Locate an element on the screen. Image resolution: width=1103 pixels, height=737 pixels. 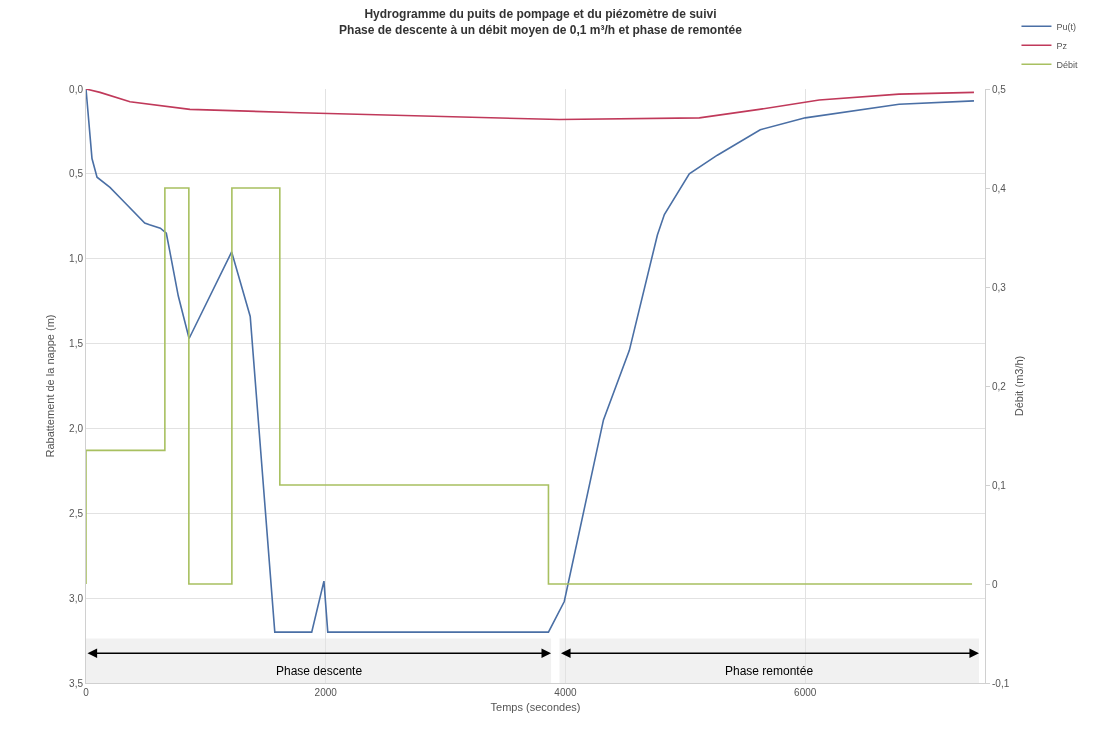
chart-subtitle: Phase de descente à un débit moyen de 0,1 m³/h et phase de remontée is located at coordinates (541, 30).